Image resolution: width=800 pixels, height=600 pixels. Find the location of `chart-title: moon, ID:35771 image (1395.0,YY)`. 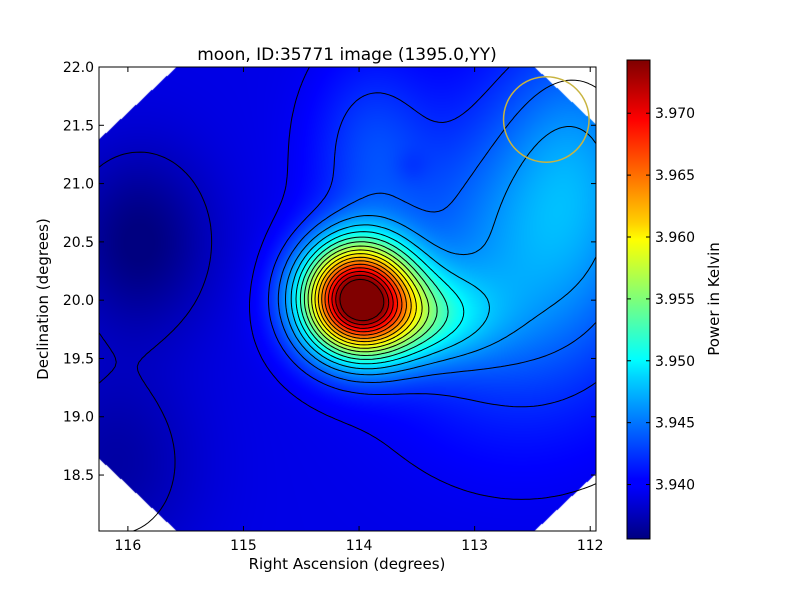

chart-title: moon, ID:35771 image (1395.0,YY) is located at coordinates (347, 55).